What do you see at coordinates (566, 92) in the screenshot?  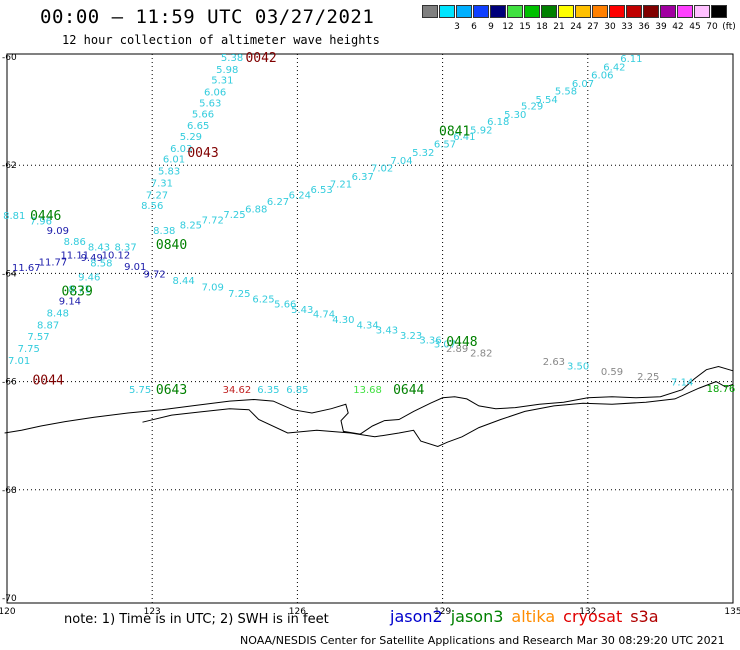 I see `wave-height-label: 5.58` at bounding box center [566, 92].